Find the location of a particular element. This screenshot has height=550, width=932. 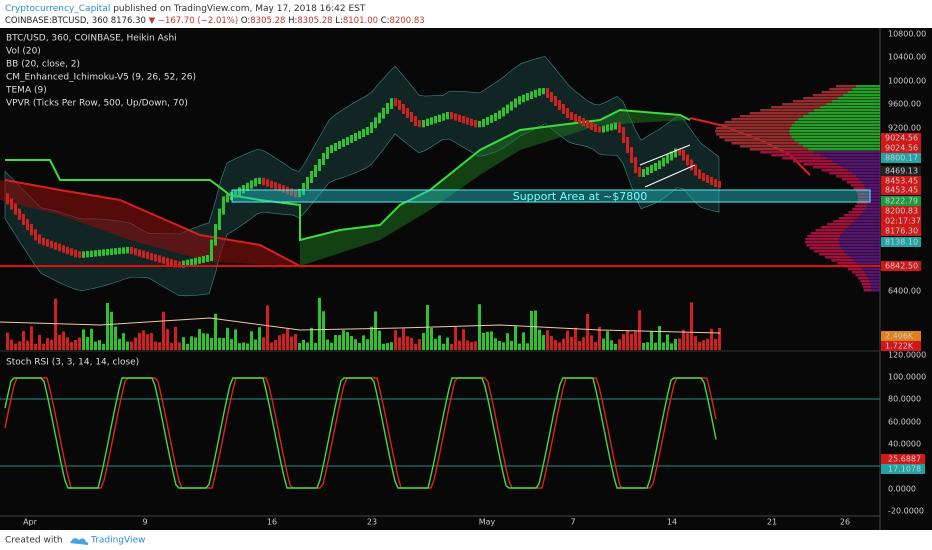

annotation: Support Area at ~$7800 is located at coordinates (580, 196).